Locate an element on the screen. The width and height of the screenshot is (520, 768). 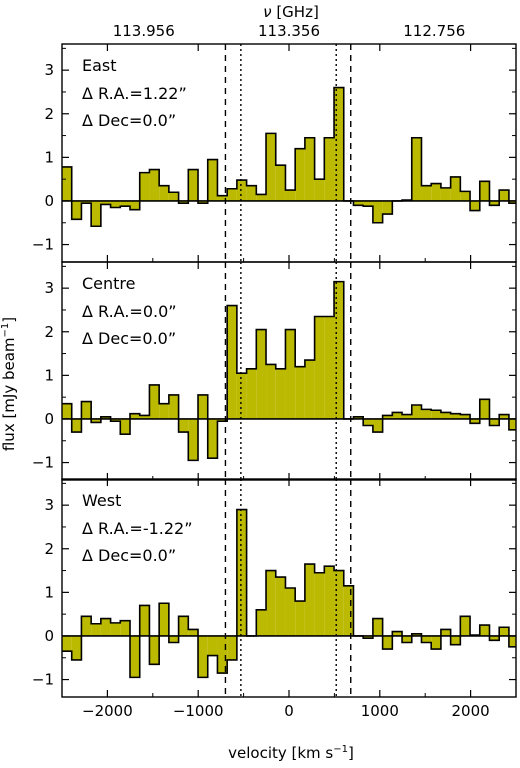
top-tick-label: 113.356 is located at coordinates (289, 31).